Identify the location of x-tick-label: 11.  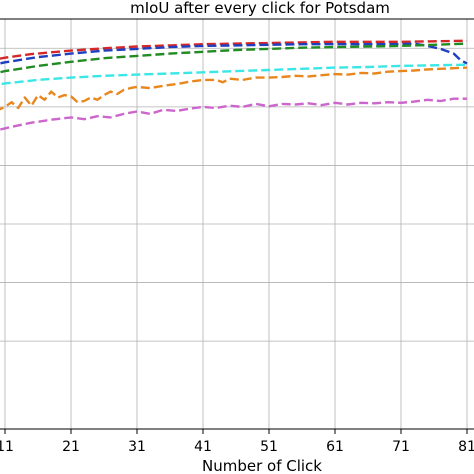
(7, 447).